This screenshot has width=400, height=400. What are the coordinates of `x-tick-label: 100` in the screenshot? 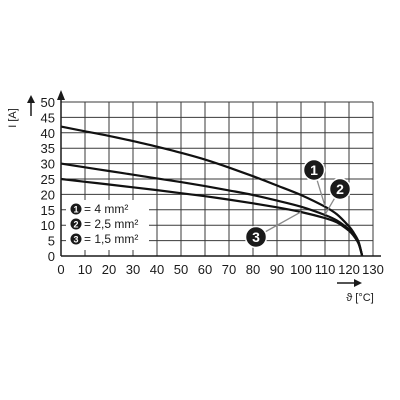 It's located at (301, 269).